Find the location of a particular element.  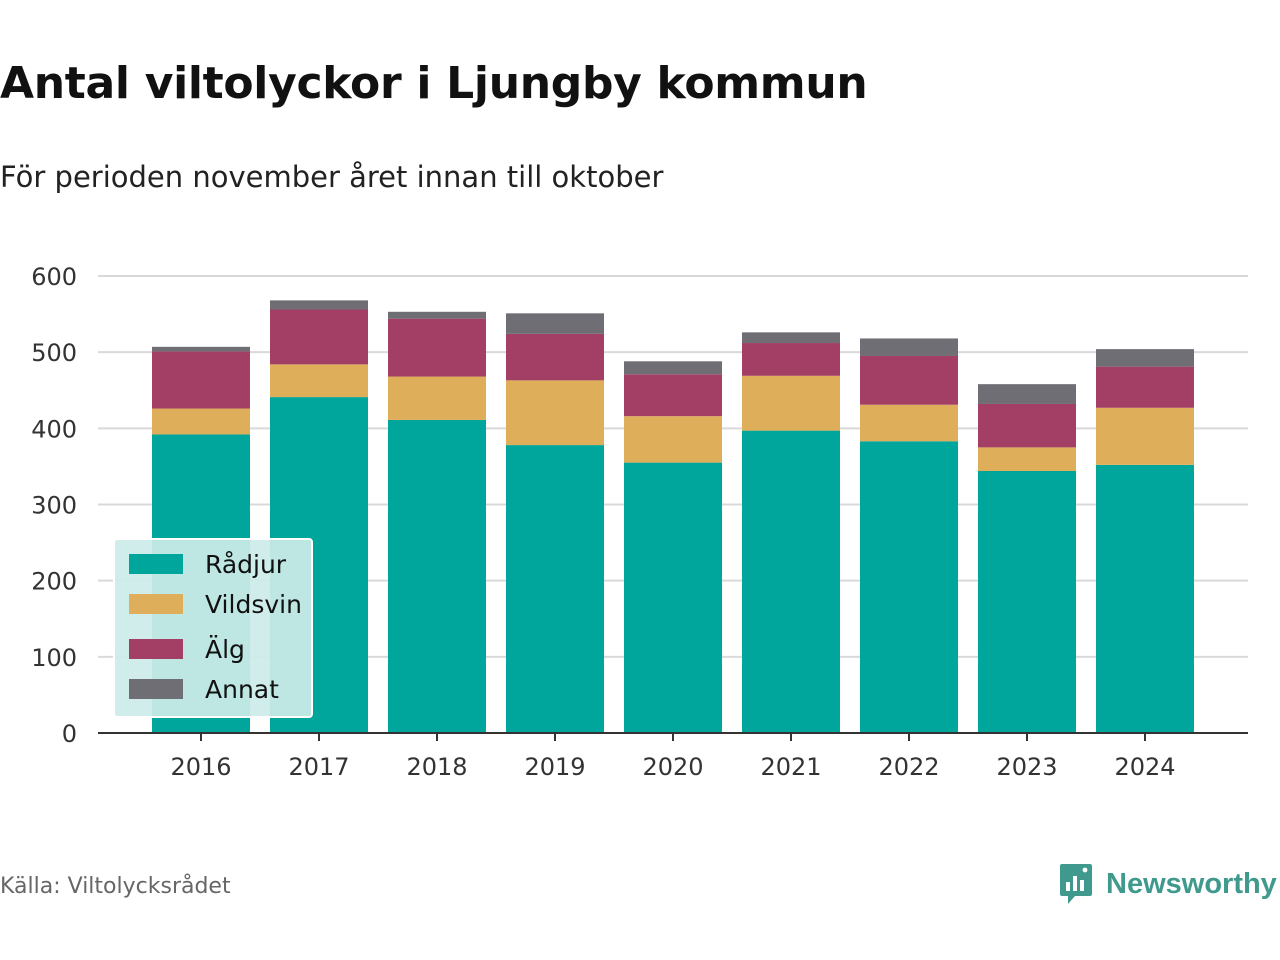

bar-2024-radjur is located at coordinates (1145, 598).